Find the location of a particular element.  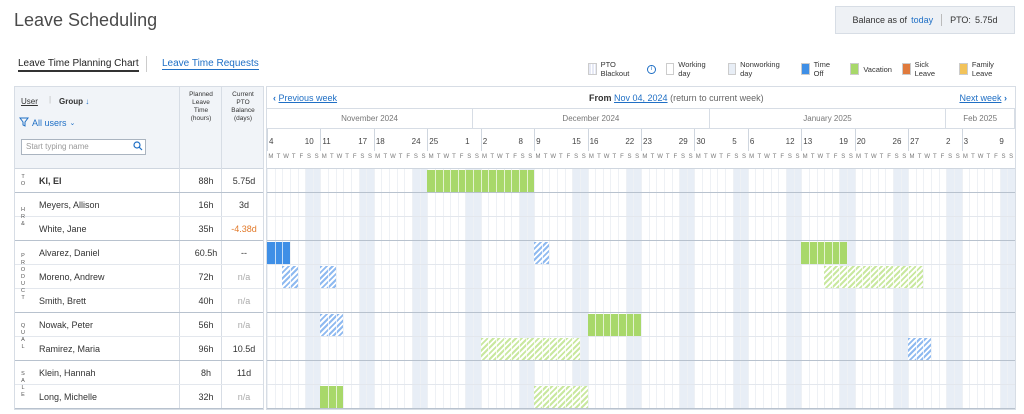

tab-leave-requests: Leave Time Requests is located at coordinates (210, 64).